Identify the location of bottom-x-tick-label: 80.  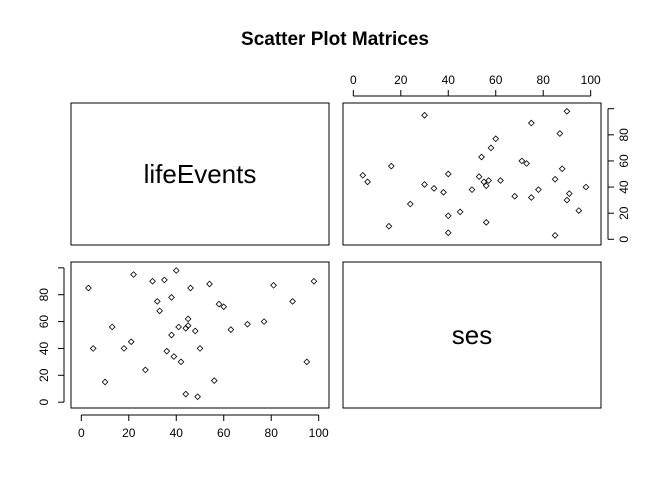
(272, 433).